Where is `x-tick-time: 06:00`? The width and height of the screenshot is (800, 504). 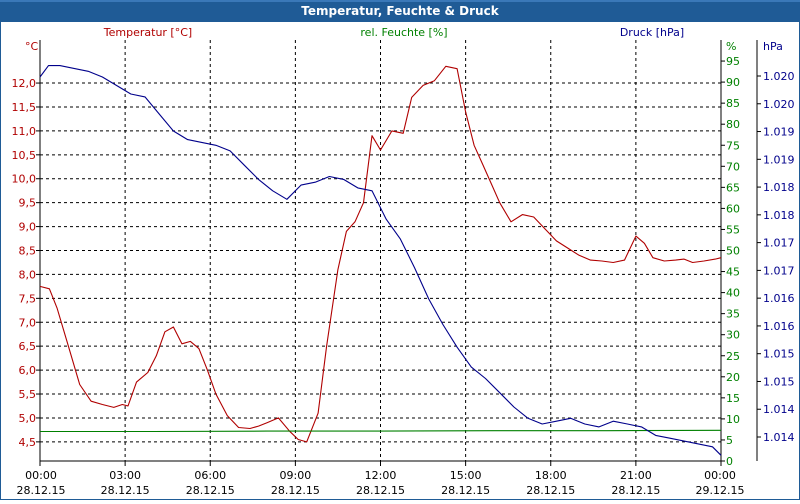 x-tick-time: 06:00 is located at coordinates (210, 475).